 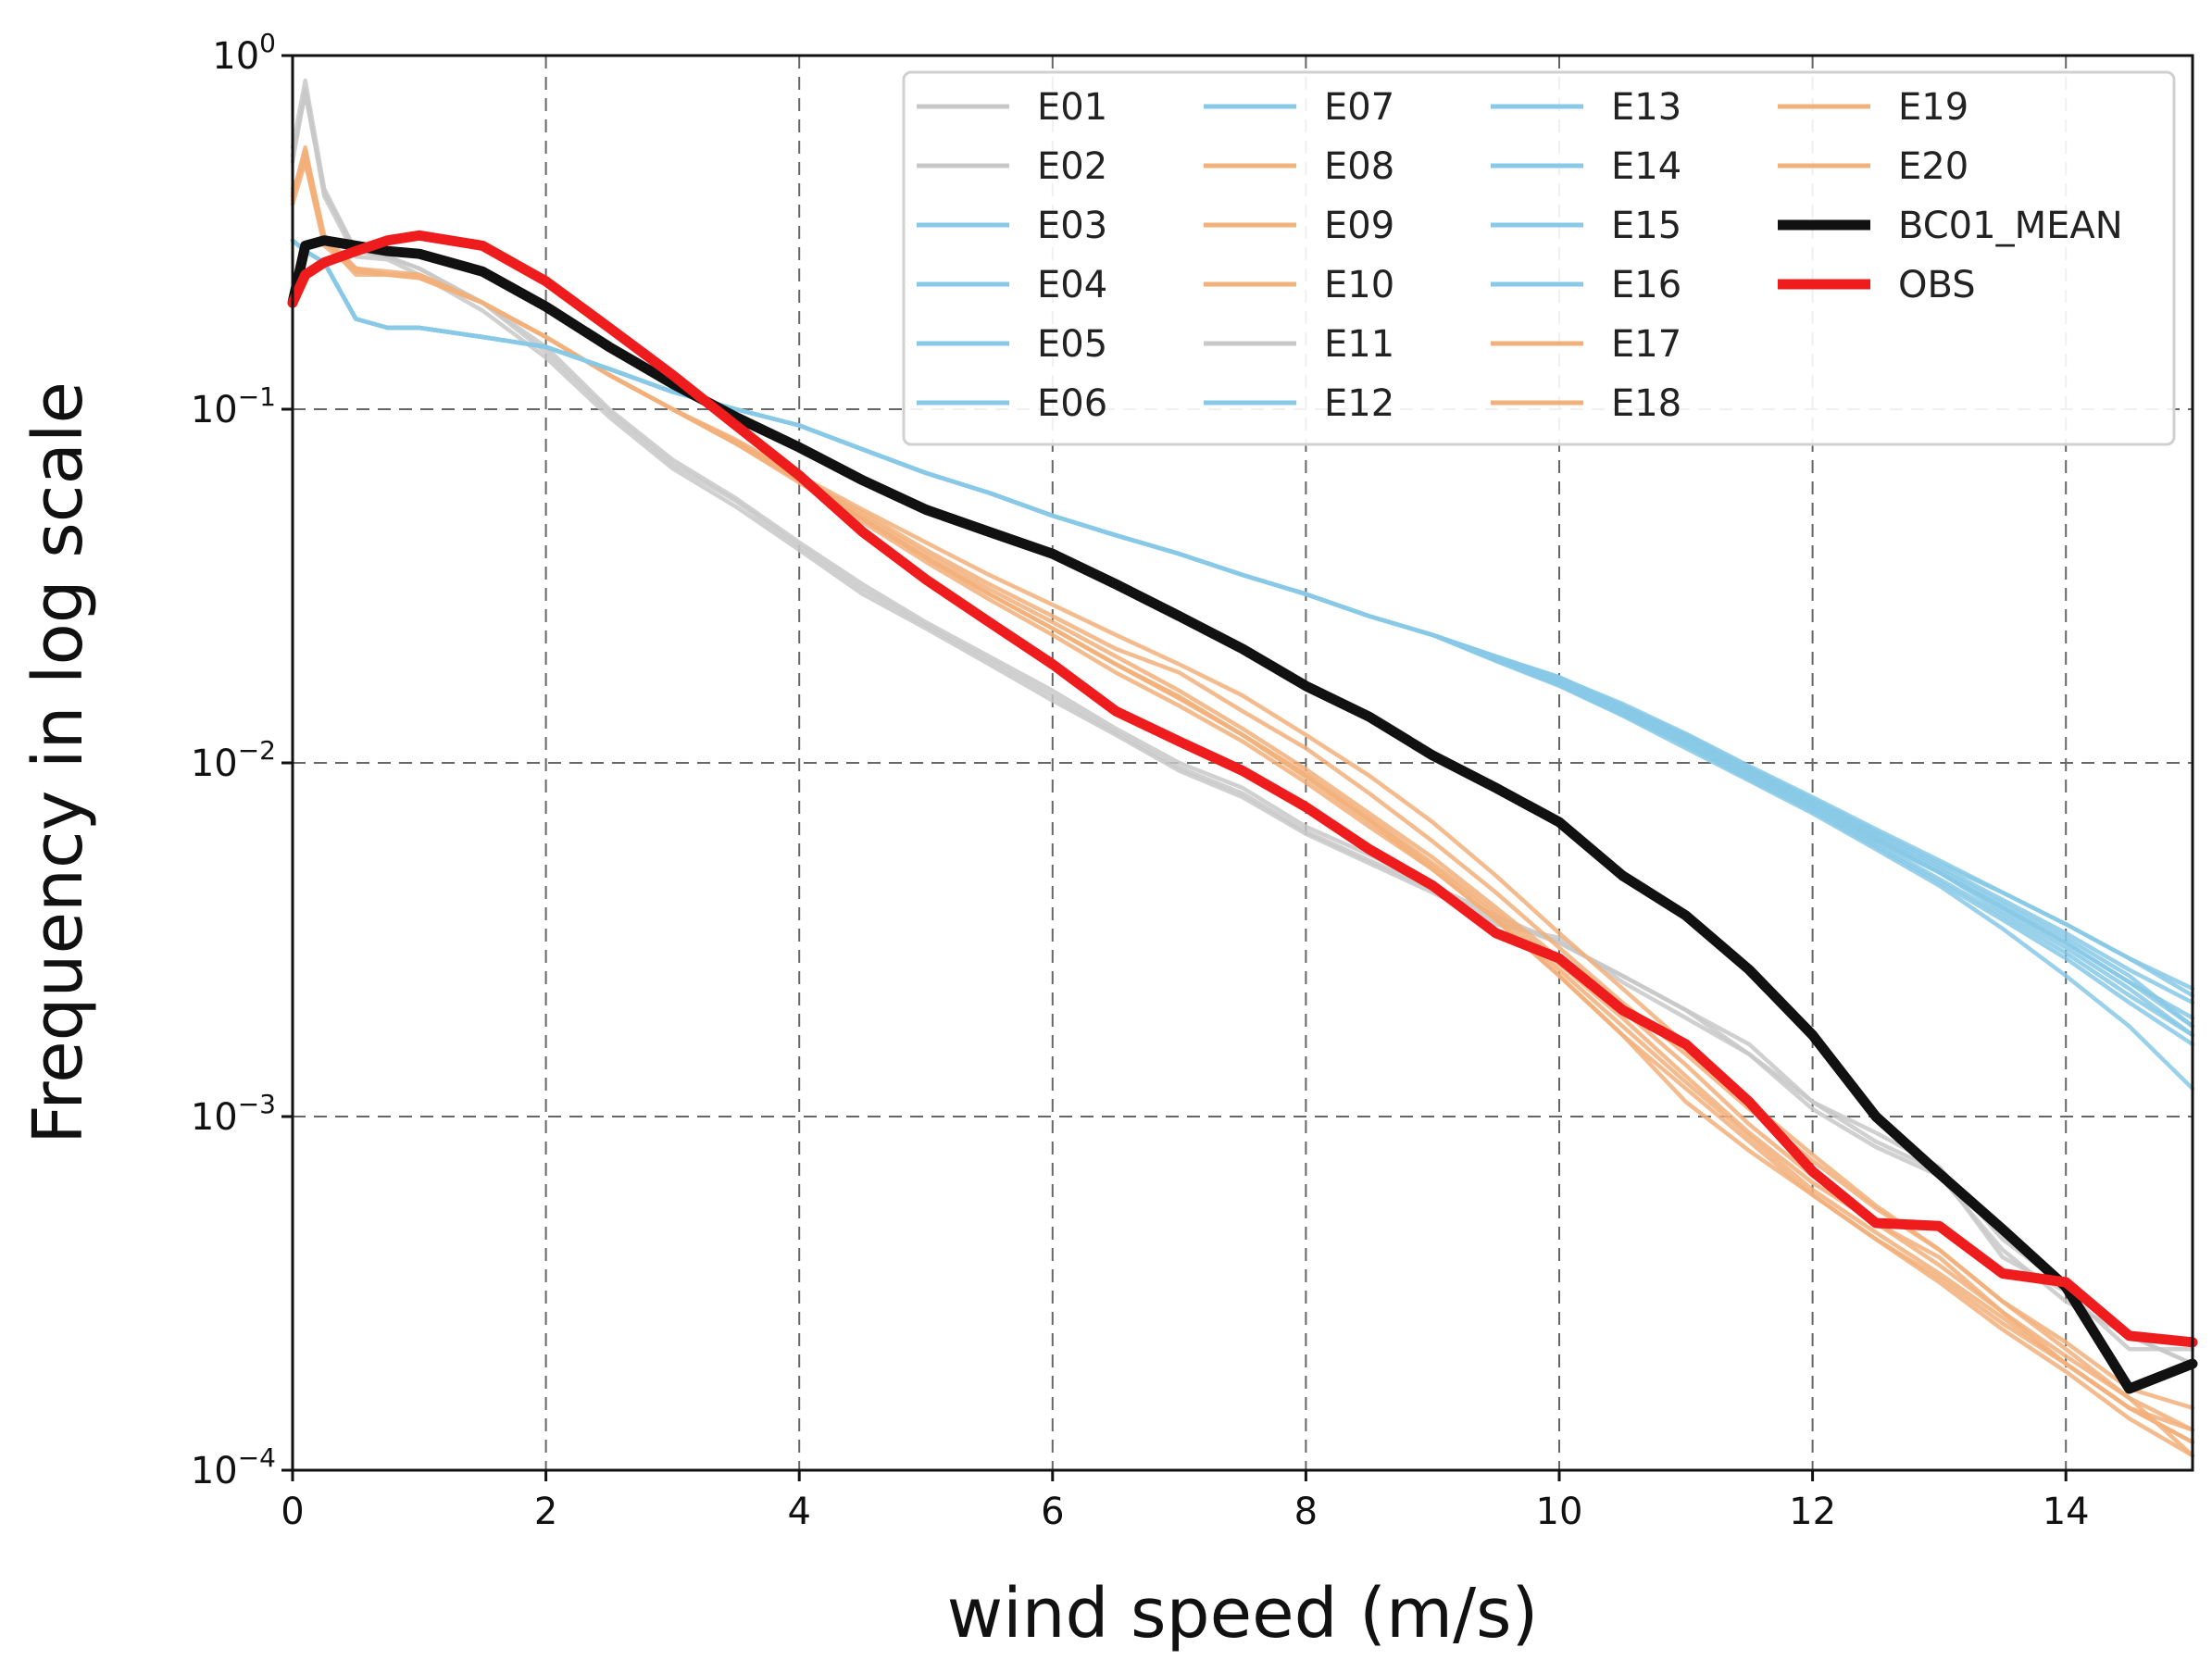 I want to click on y-tick-label: 10⁻³, so click(x=234, y=1114).